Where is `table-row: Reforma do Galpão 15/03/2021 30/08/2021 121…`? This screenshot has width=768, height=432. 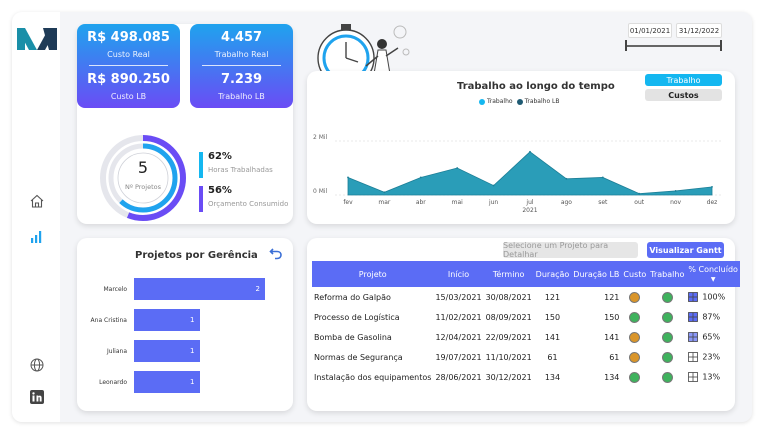 table-row: Reforma do Galpão 15/03/2021 30/08/2021 121… is located at coordinates (526, 297).